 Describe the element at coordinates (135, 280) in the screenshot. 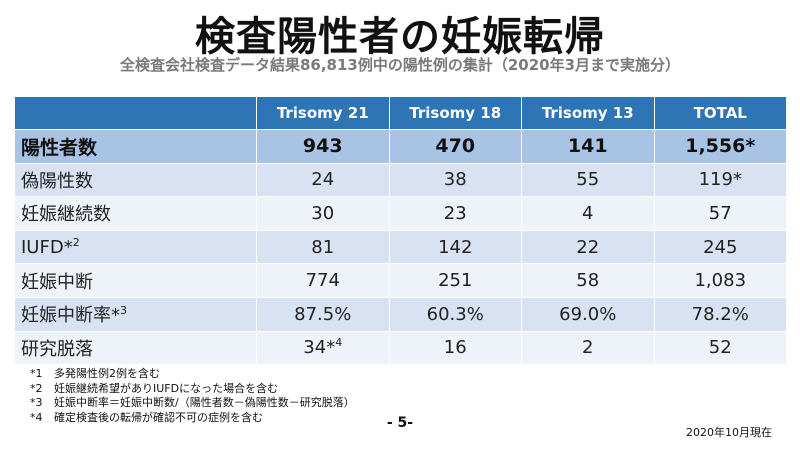

I see `row-label: 妊娠中断` at that location.